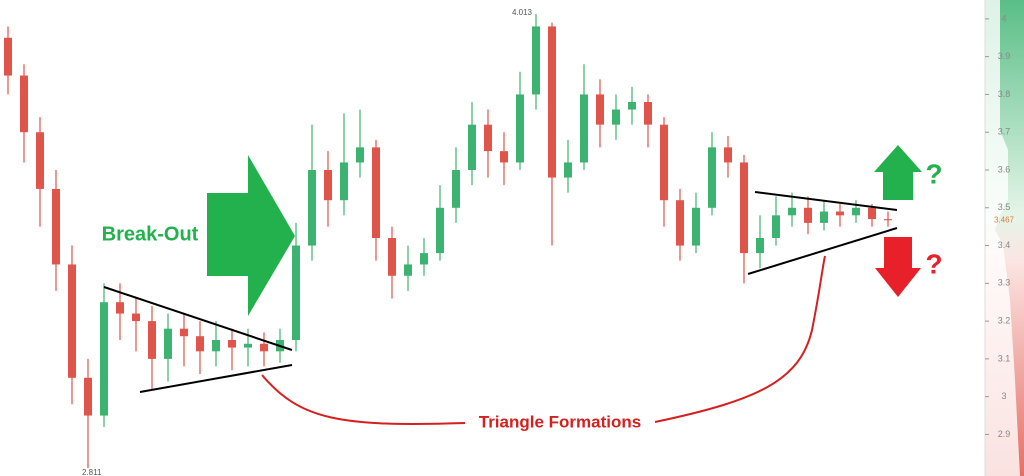  I want to click on y-tick-label: 3, so click(1003, 396).